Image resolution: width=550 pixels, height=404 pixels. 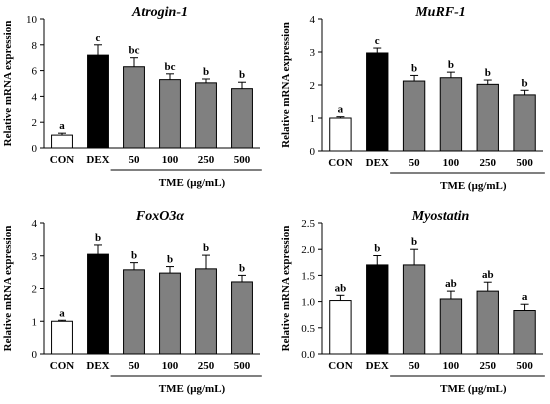 What do you see at coordinates (159, 12) in the screenshot?
I see `chart-title: Atrogin-1` at bounding box center [159, 12].